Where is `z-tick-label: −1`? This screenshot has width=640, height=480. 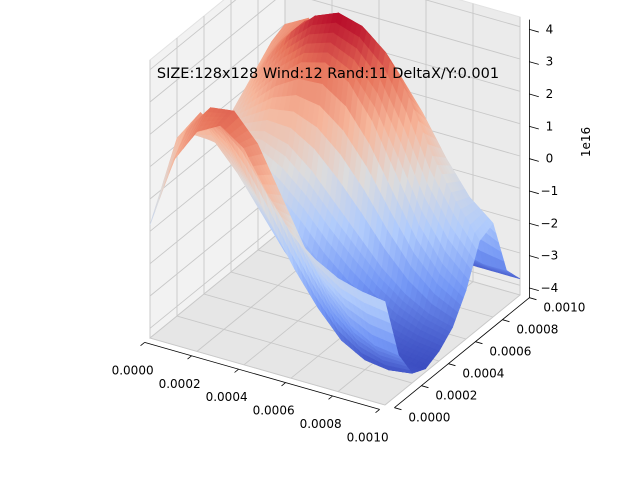
z-tick-label: −1 is located at coordinates (550, 191).